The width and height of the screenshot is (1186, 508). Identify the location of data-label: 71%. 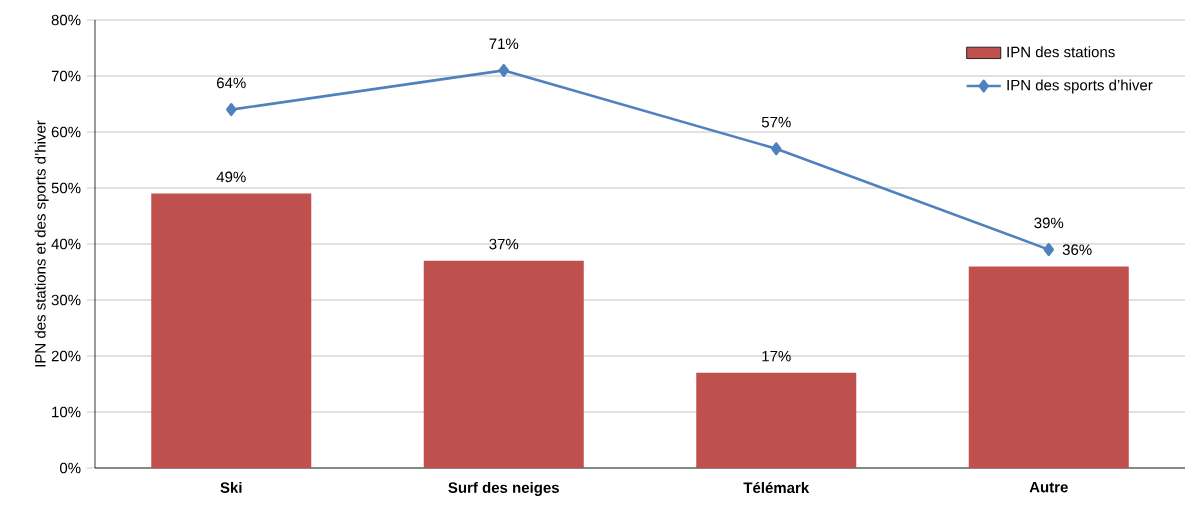
(504, 43).